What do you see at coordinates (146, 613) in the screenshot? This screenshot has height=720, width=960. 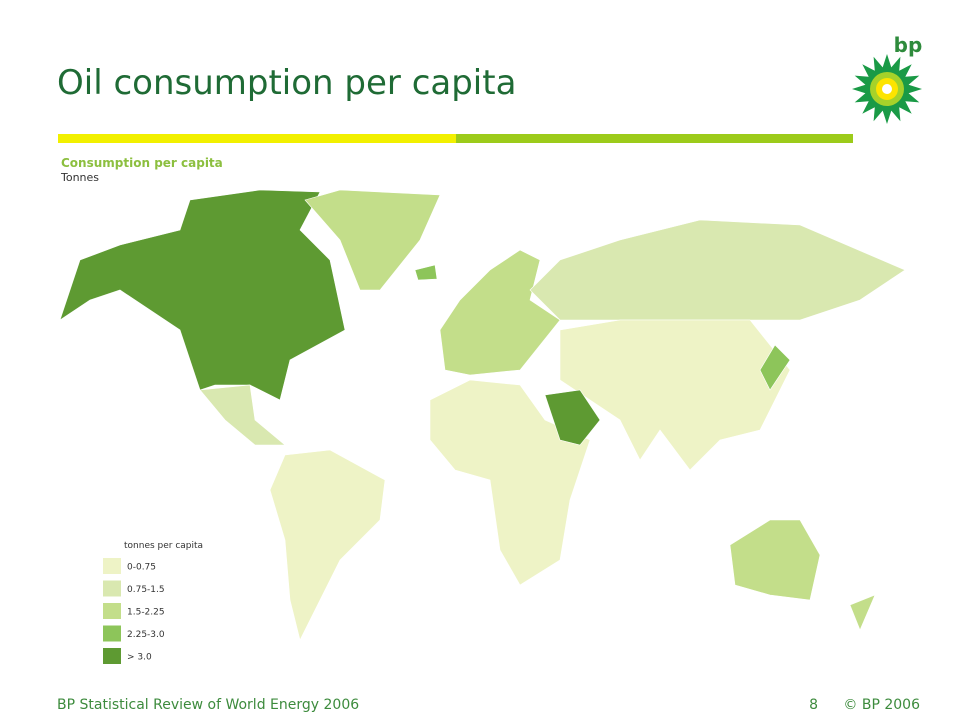 I see `legend-label: 1.5-2.25` at bounding box center [146, 613].